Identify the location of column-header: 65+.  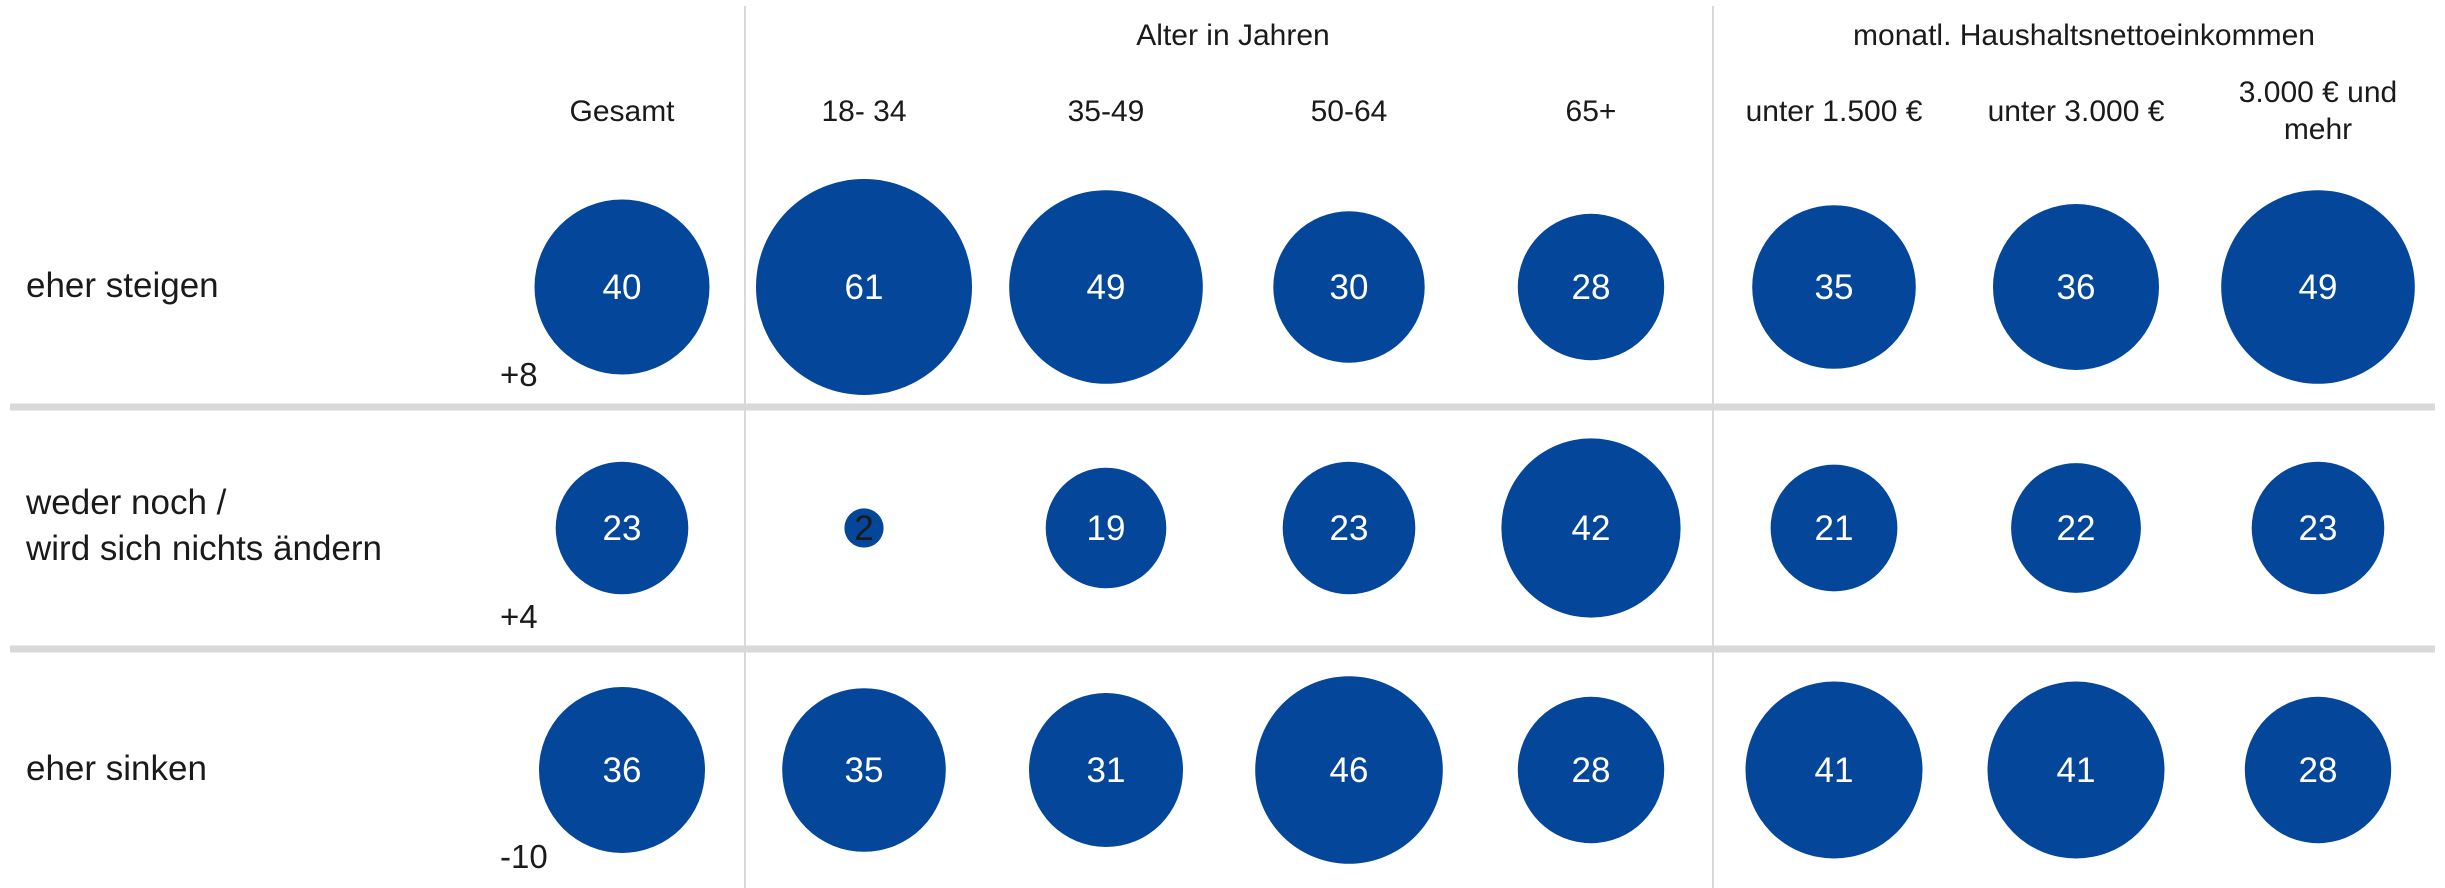
(1591, 111).